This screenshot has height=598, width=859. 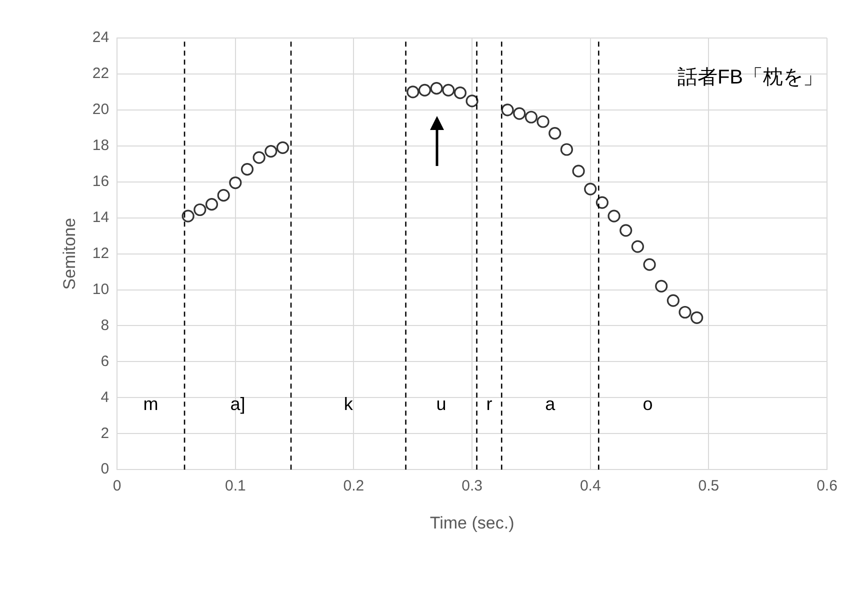 What do you see at coordinates (235, 486) in the screenshot?
I see `x-tick-label: 0.1` at bounding box center [235, 486].